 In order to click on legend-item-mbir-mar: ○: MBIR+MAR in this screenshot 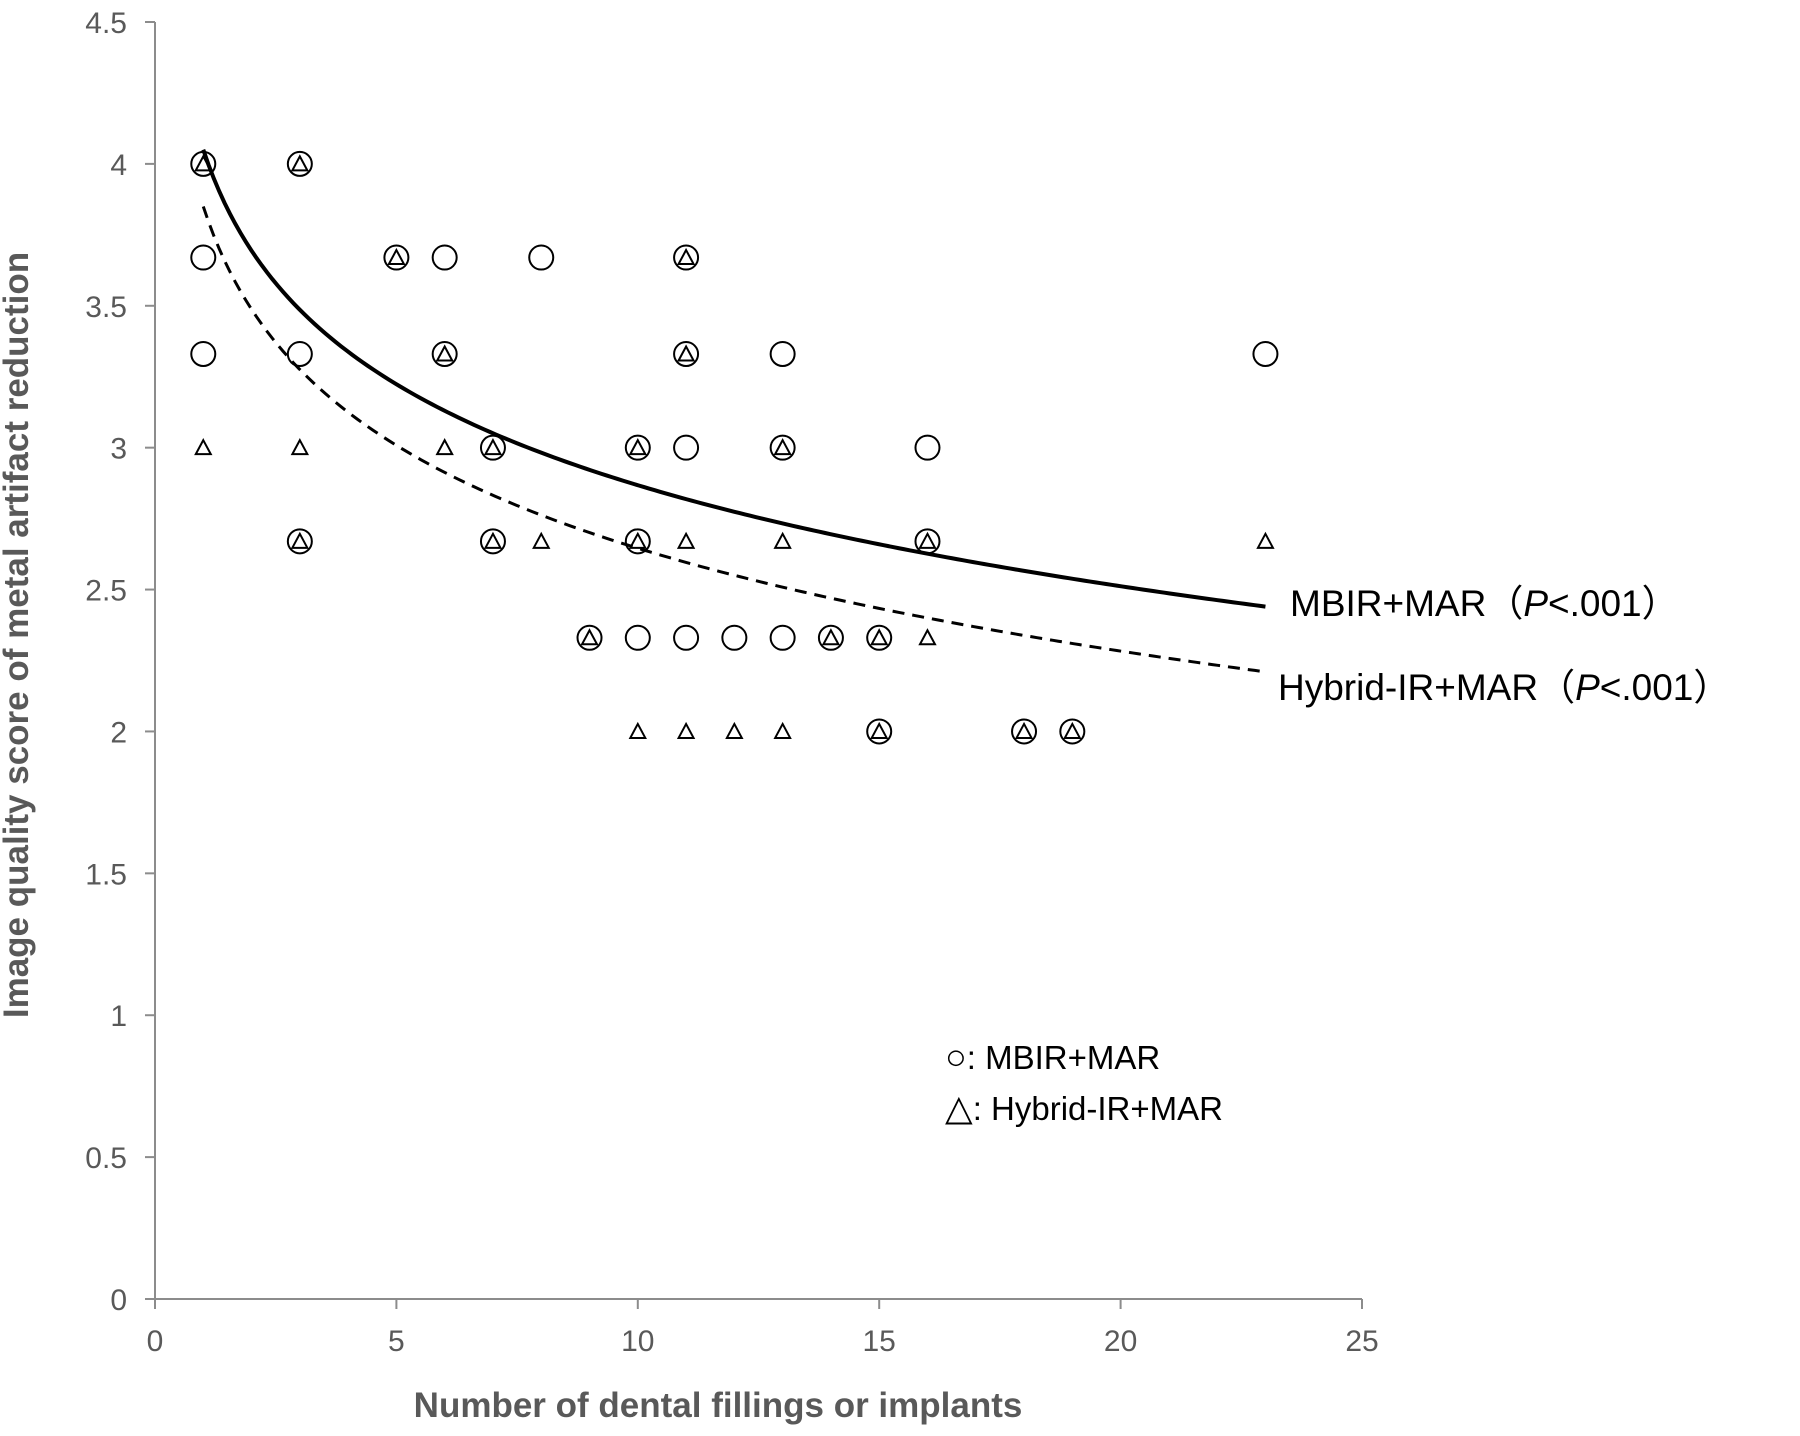, I will do `click(1052, 1056)`.